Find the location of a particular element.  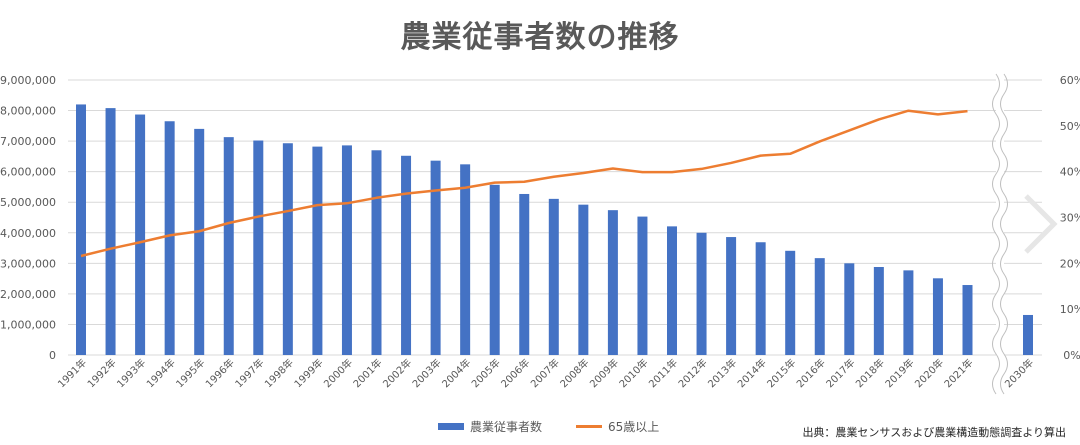

x-tick-label: 2002年 is located at coordinates (397, 373).